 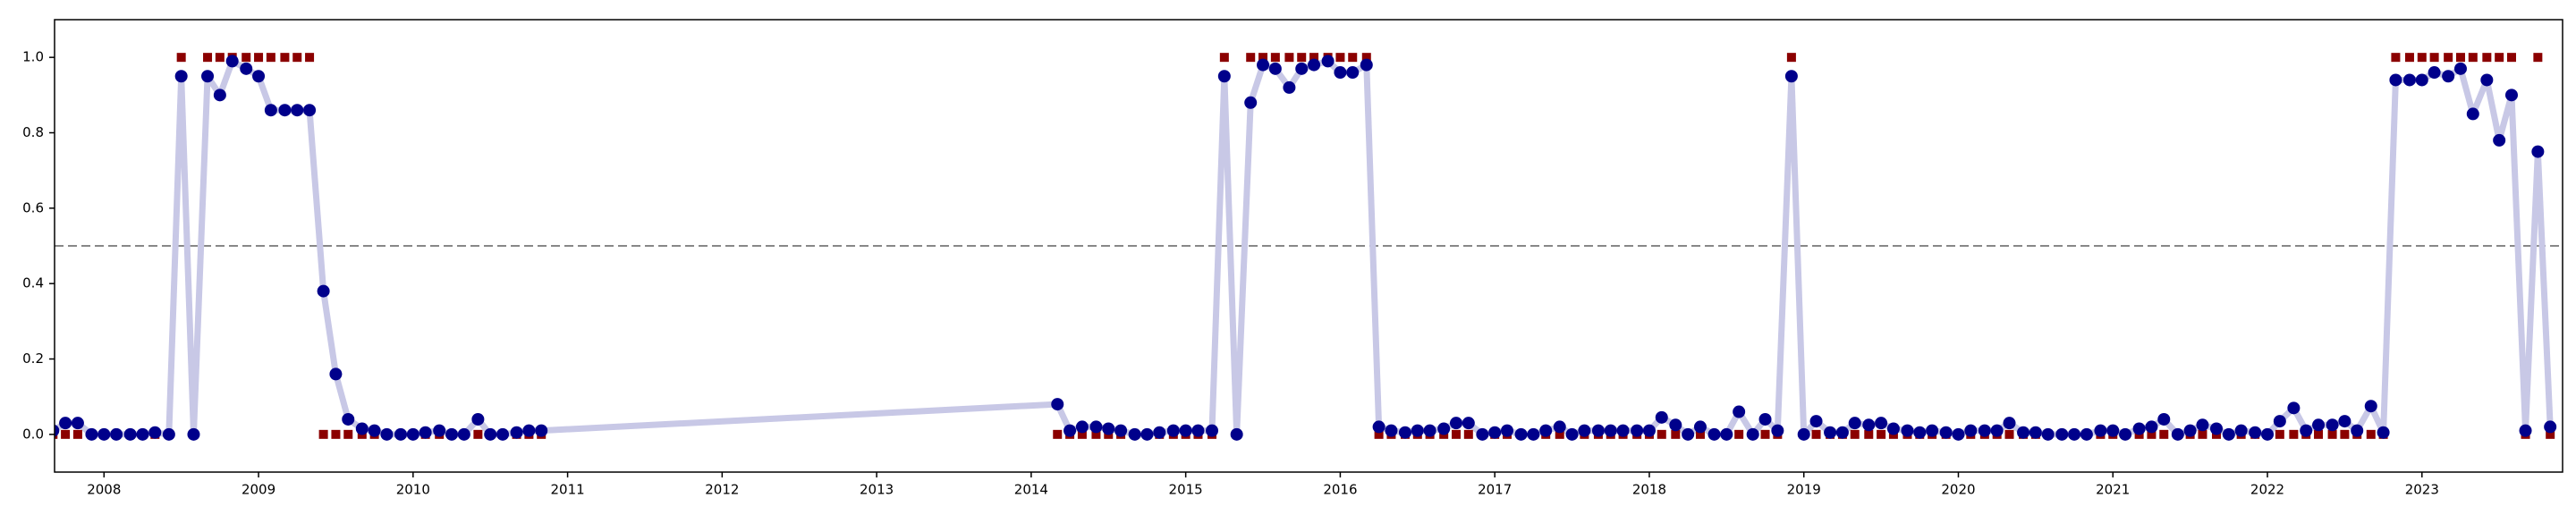 I want to click on x-tick-label: 2009, so click(x=258, y=490).